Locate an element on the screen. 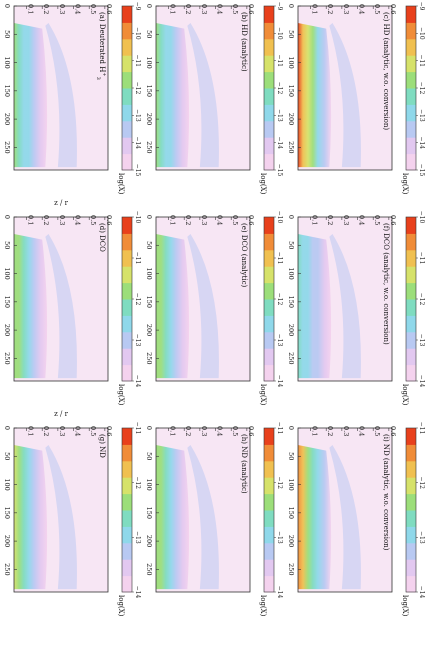  colorbar-tick-label: −14 is located at coordinates (279, 142).